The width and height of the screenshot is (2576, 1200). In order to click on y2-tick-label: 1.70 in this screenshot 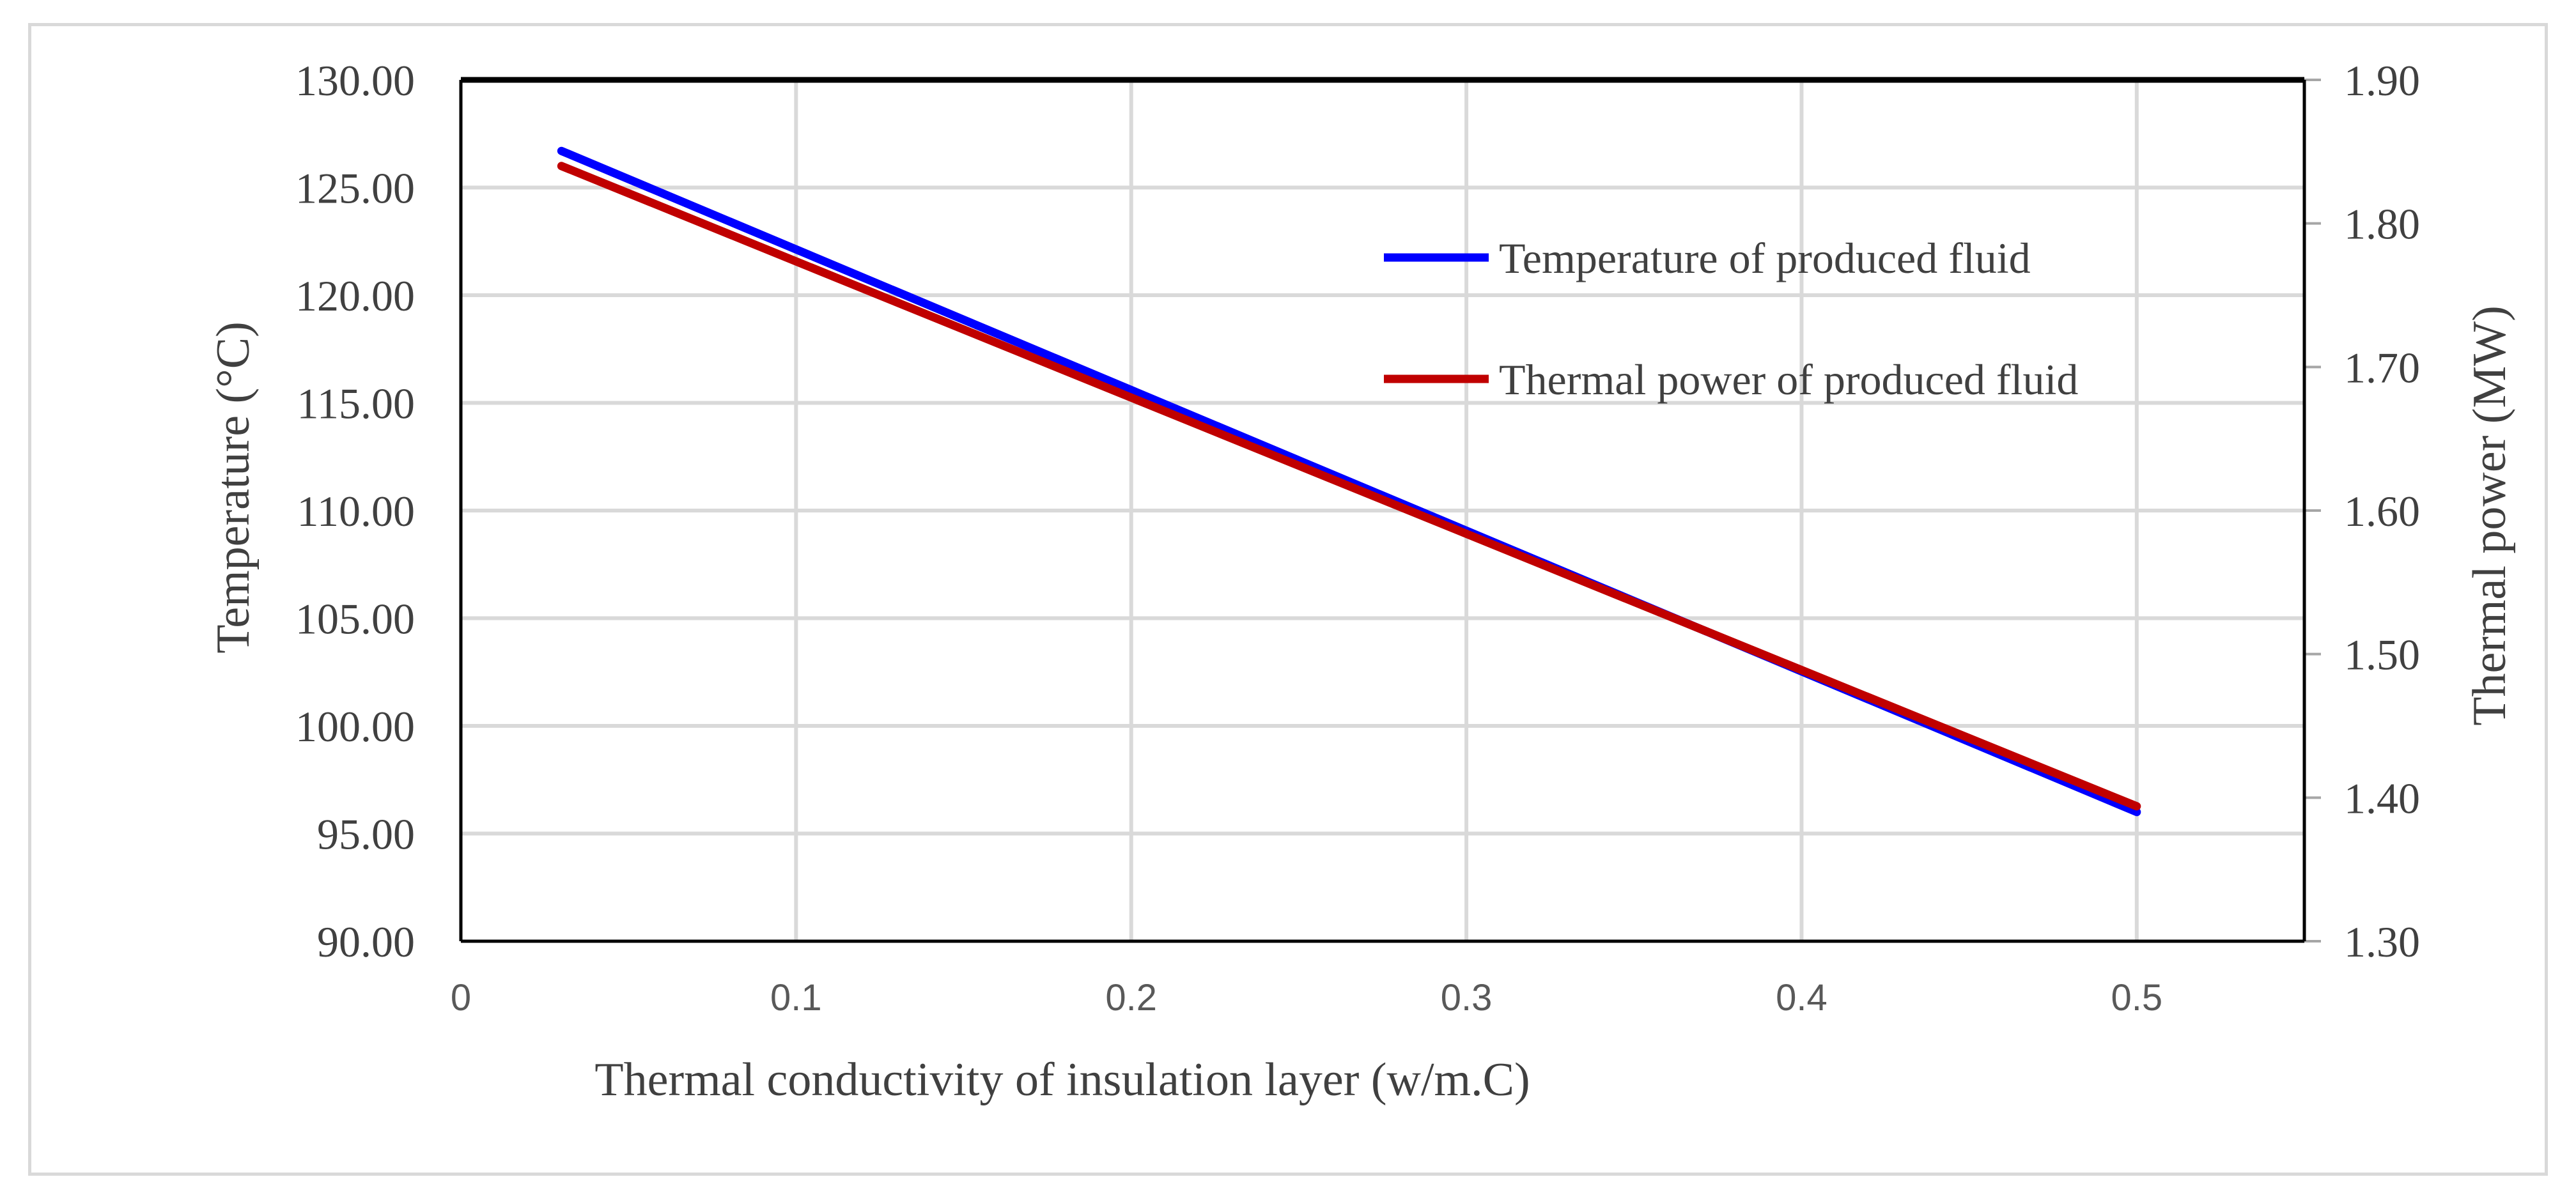, I will do `click(2382, 367)`.